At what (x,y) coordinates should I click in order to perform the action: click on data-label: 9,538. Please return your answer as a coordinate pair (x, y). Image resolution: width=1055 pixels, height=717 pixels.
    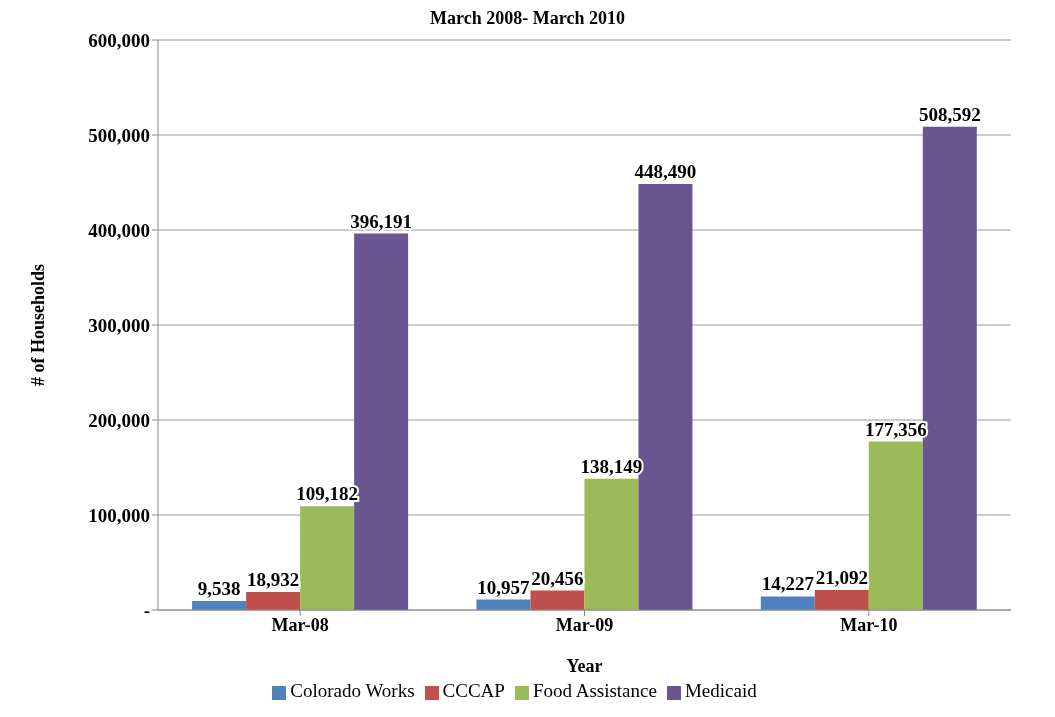
    Looking at the image, I should click on (219, 588).